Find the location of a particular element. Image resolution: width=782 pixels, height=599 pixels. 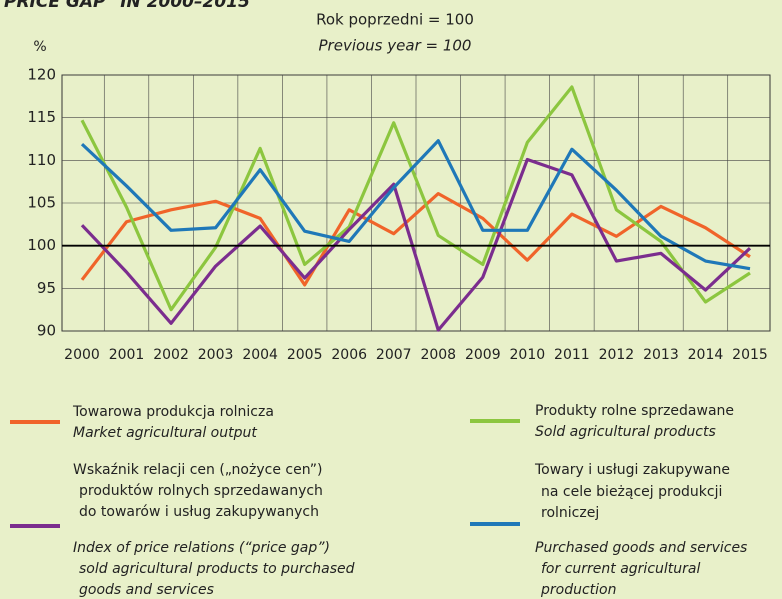

legend-label-en: for current agricultural is located at coordinates (620, 569).